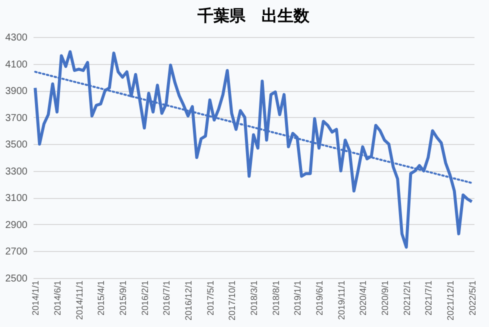  Describe the element at coordinates (407, 298) in the screenshot. I see `x-tick-label: 2021/2/1` at that location.